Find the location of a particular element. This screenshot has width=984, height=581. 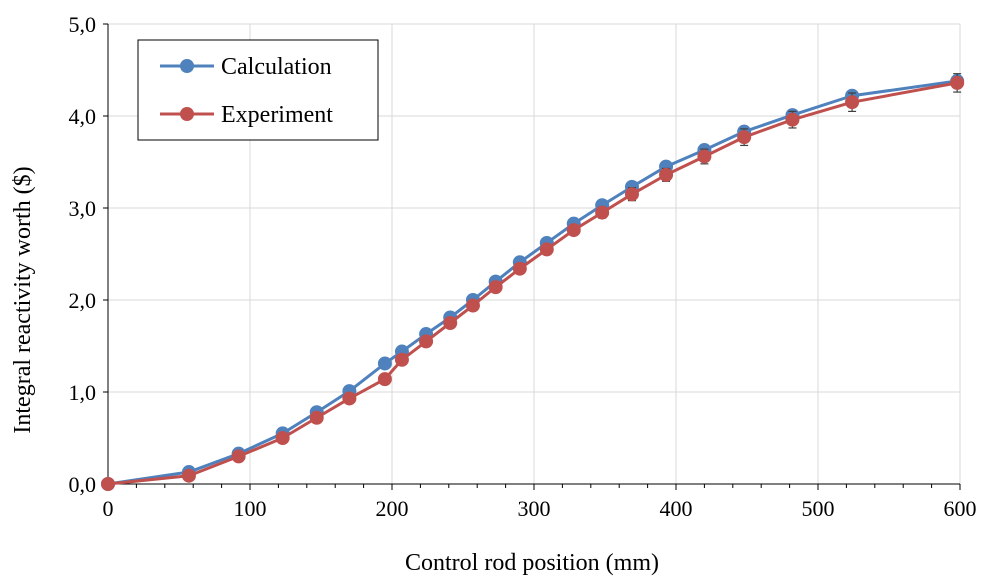

legend-box is located at coordinates (258, 90).